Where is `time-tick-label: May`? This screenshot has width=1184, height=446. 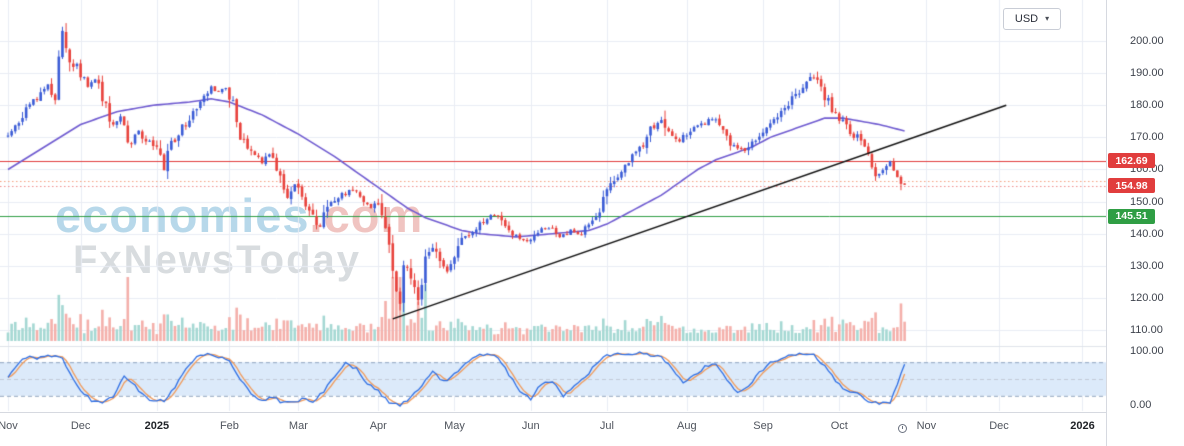 time-tick-label: May is located at coordinates (454, 426).